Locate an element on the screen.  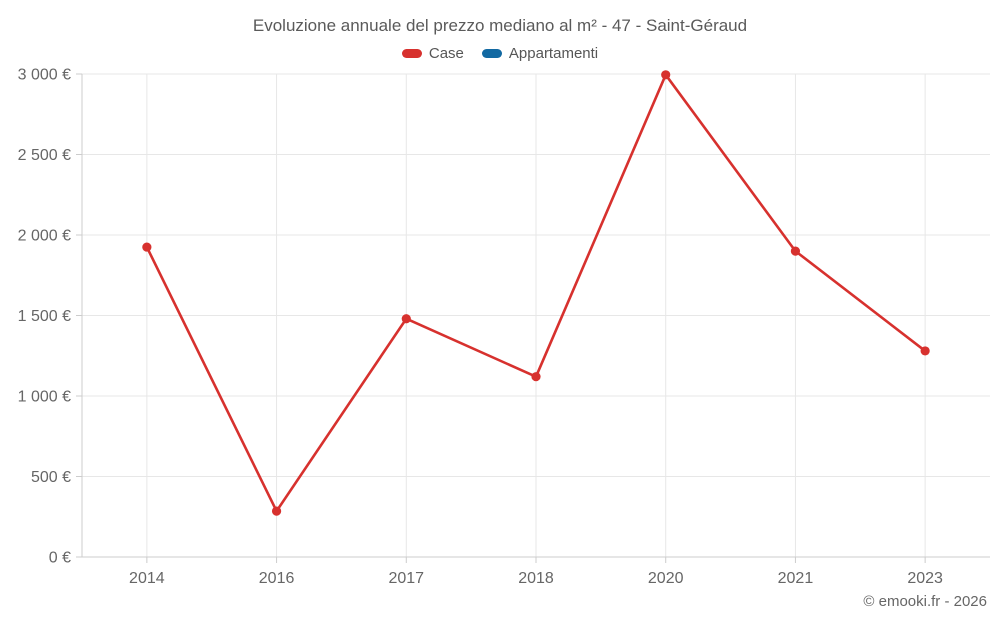
legend-swatch-appartamenti-icon is located at coordinates (491, 53).